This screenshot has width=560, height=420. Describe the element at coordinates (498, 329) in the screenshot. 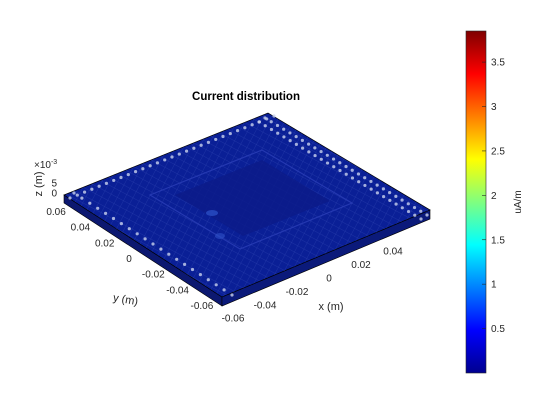

I see `colorbar-tick-label: 0.5` at that location.